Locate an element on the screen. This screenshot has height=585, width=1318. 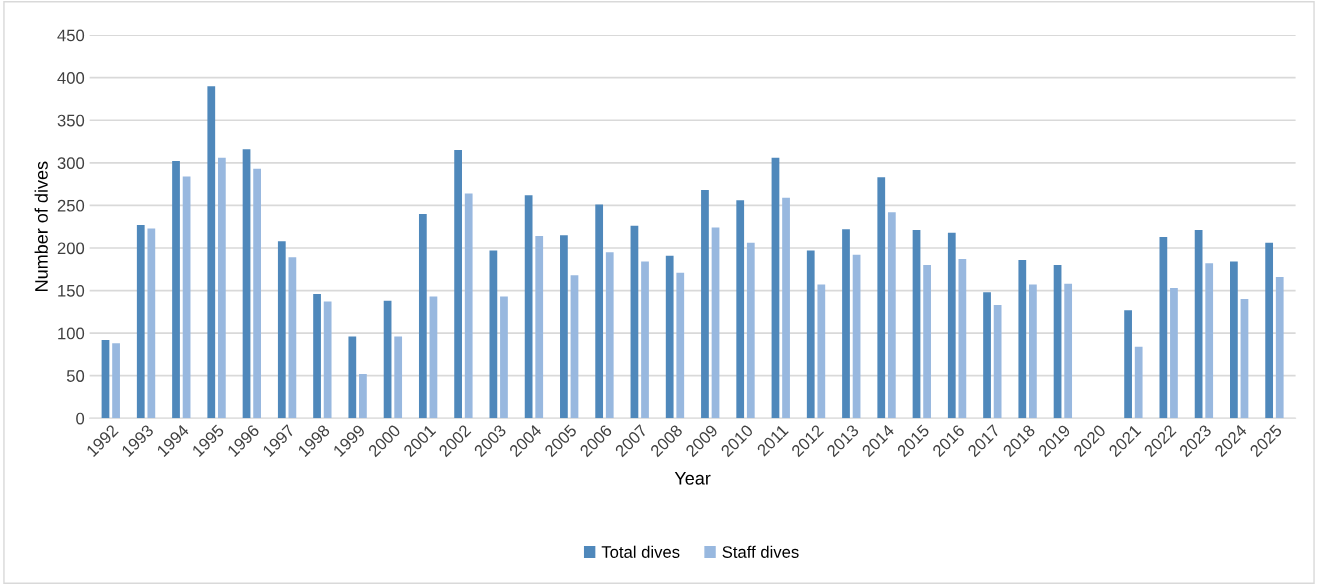
y-tick-label: 200 is located at coordinates (71, 248).